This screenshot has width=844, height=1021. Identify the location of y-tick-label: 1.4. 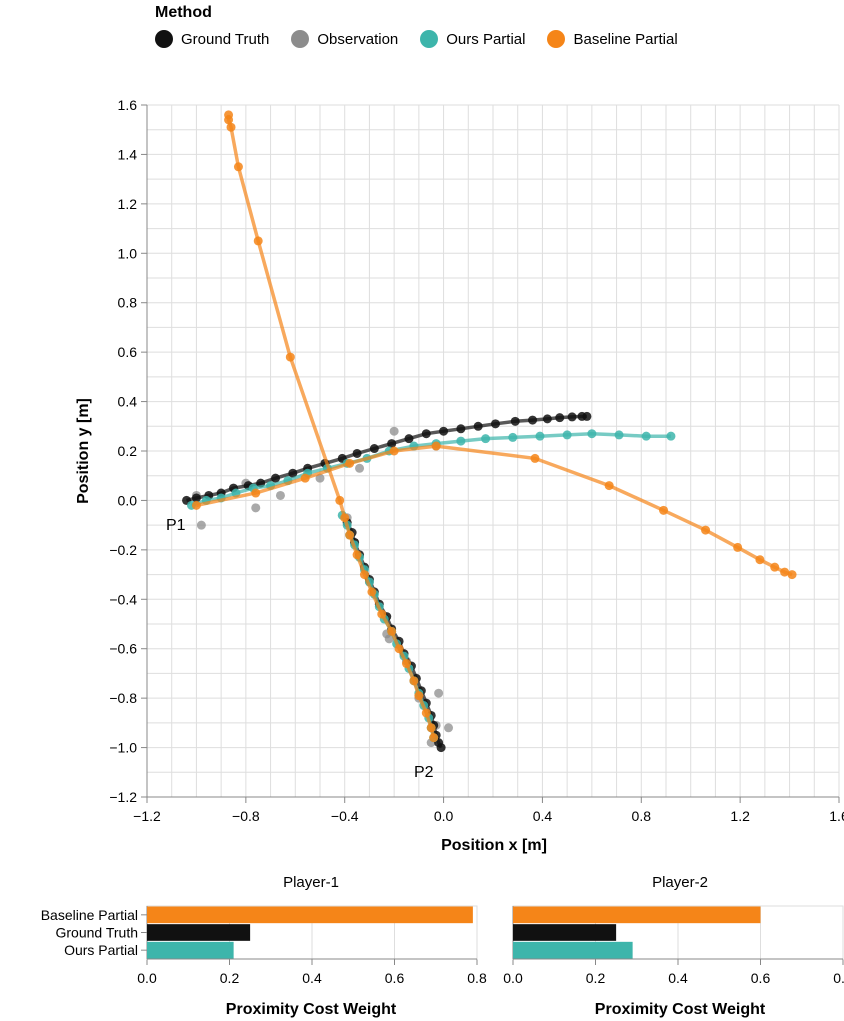
(128, 154).